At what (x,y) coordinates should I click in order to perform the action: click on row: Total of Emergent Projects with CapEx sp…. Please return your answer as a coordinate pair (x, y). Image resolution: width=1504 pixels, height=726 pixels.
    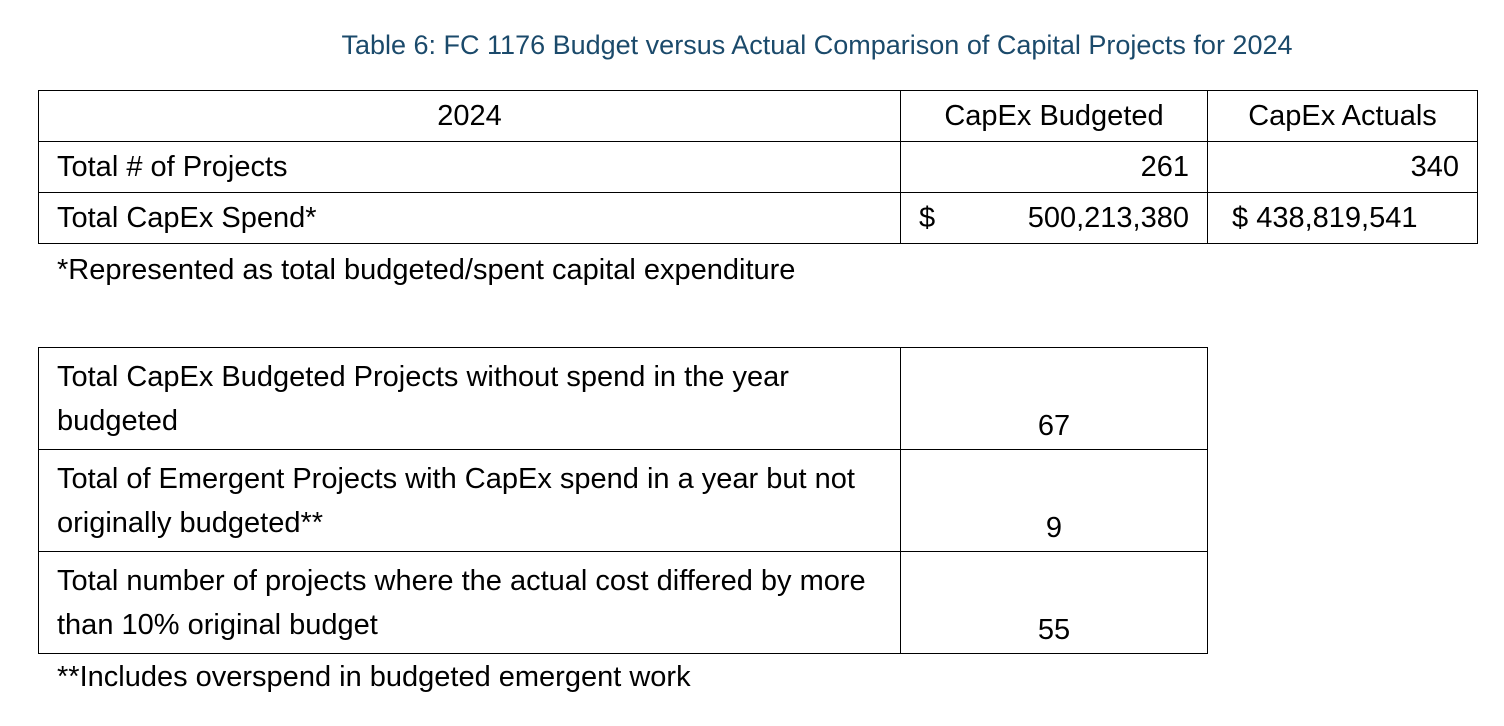
    Looking at the image, I should click on (623, 500).